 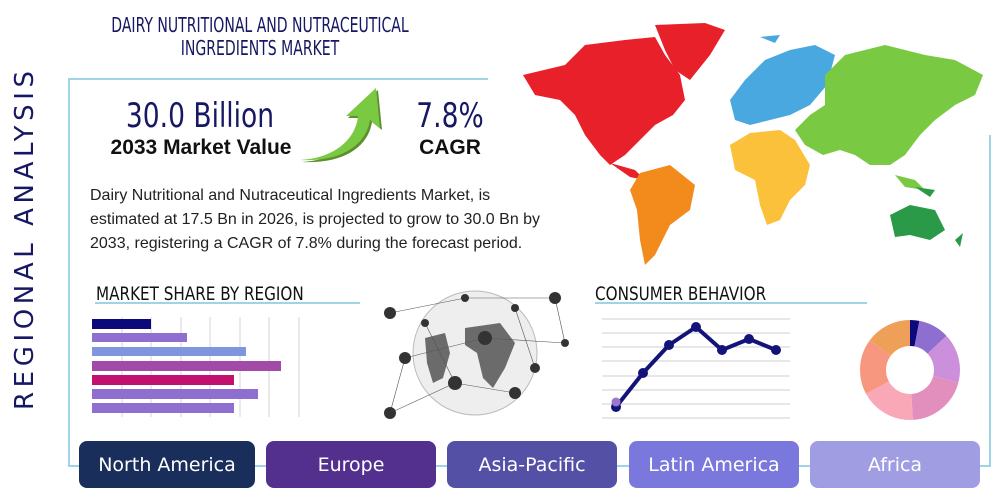 I want to click on africa-region, so click(x=770, y=177).